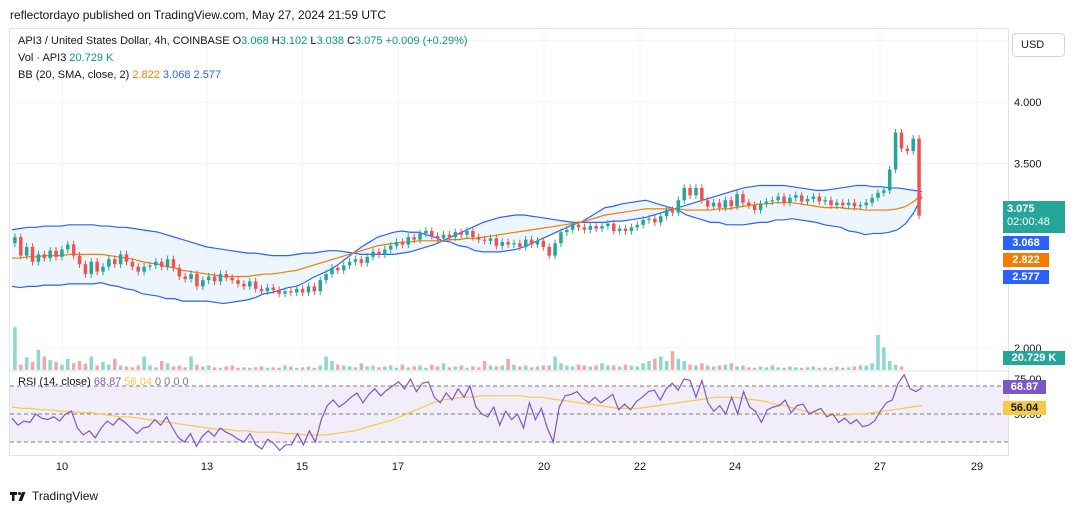 Image resolution: width=1080 pixels, height=515 pixels. I want to click on time-tick-label: 17, so click(398, 467).